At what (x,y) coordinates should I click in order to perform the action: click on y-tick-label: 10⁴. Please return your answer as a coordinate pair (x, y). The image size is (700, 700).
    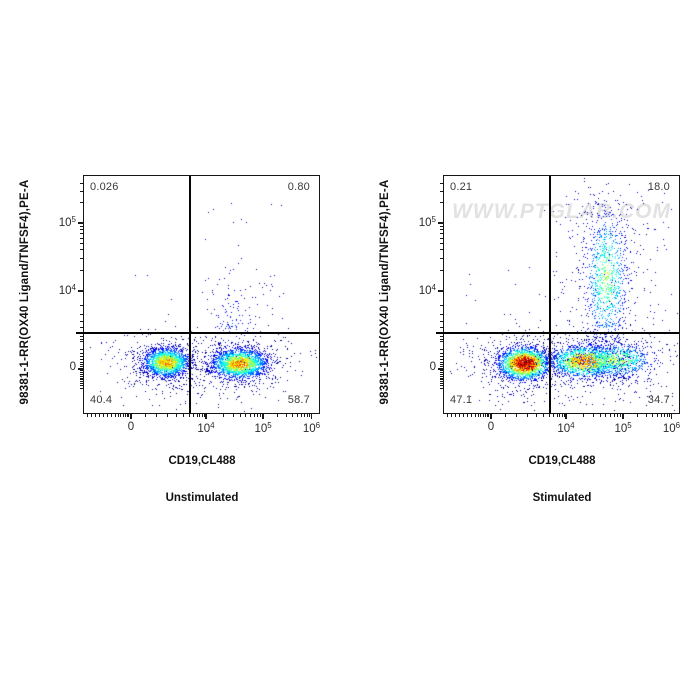
    Looking at the image, I should click on (67, 289).